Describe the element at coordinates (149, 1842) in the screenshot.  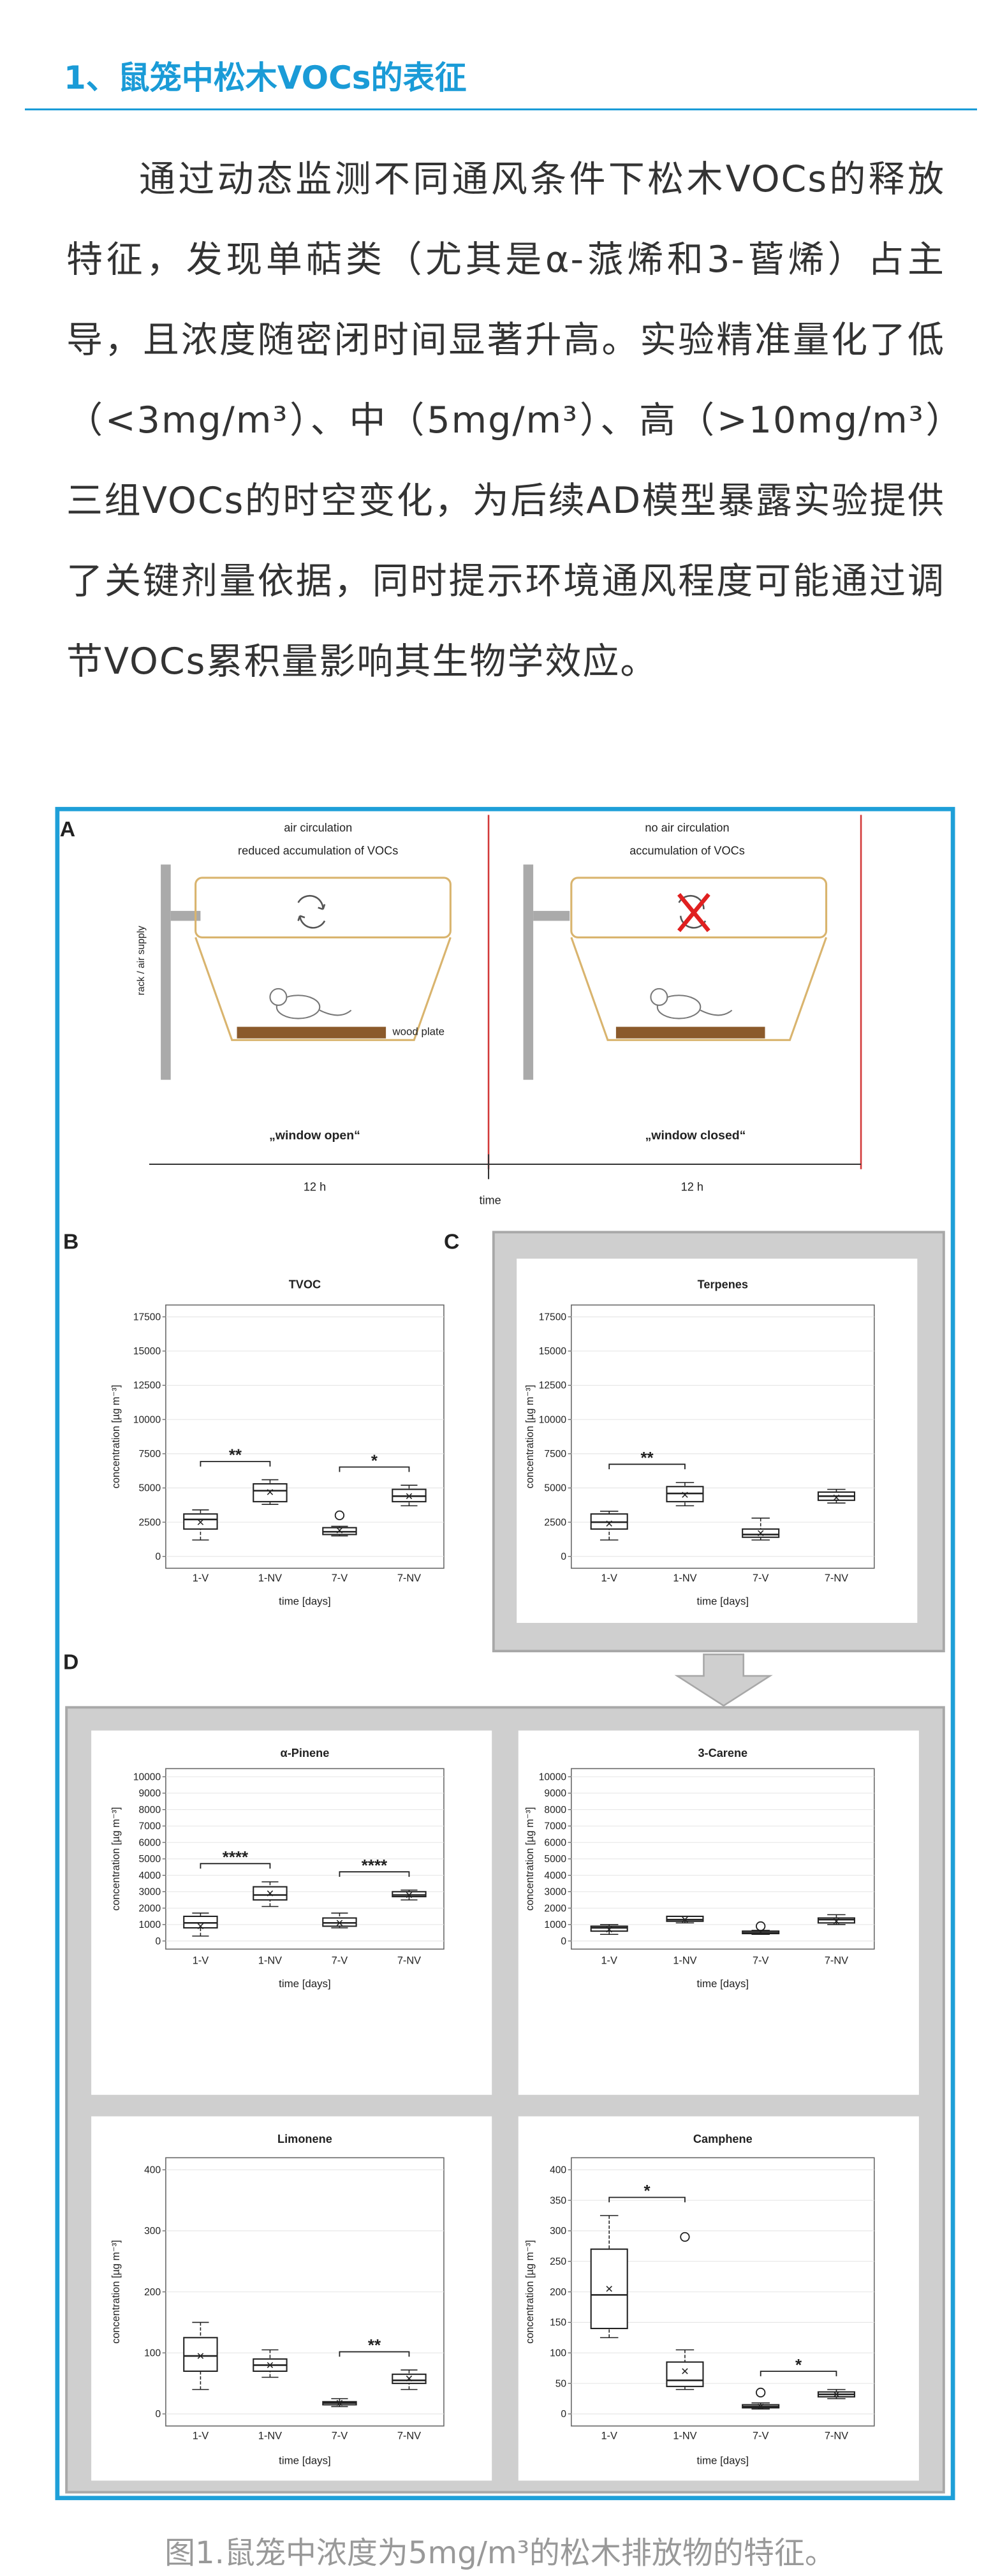
I see `y-tick-label: 6000` at that location.